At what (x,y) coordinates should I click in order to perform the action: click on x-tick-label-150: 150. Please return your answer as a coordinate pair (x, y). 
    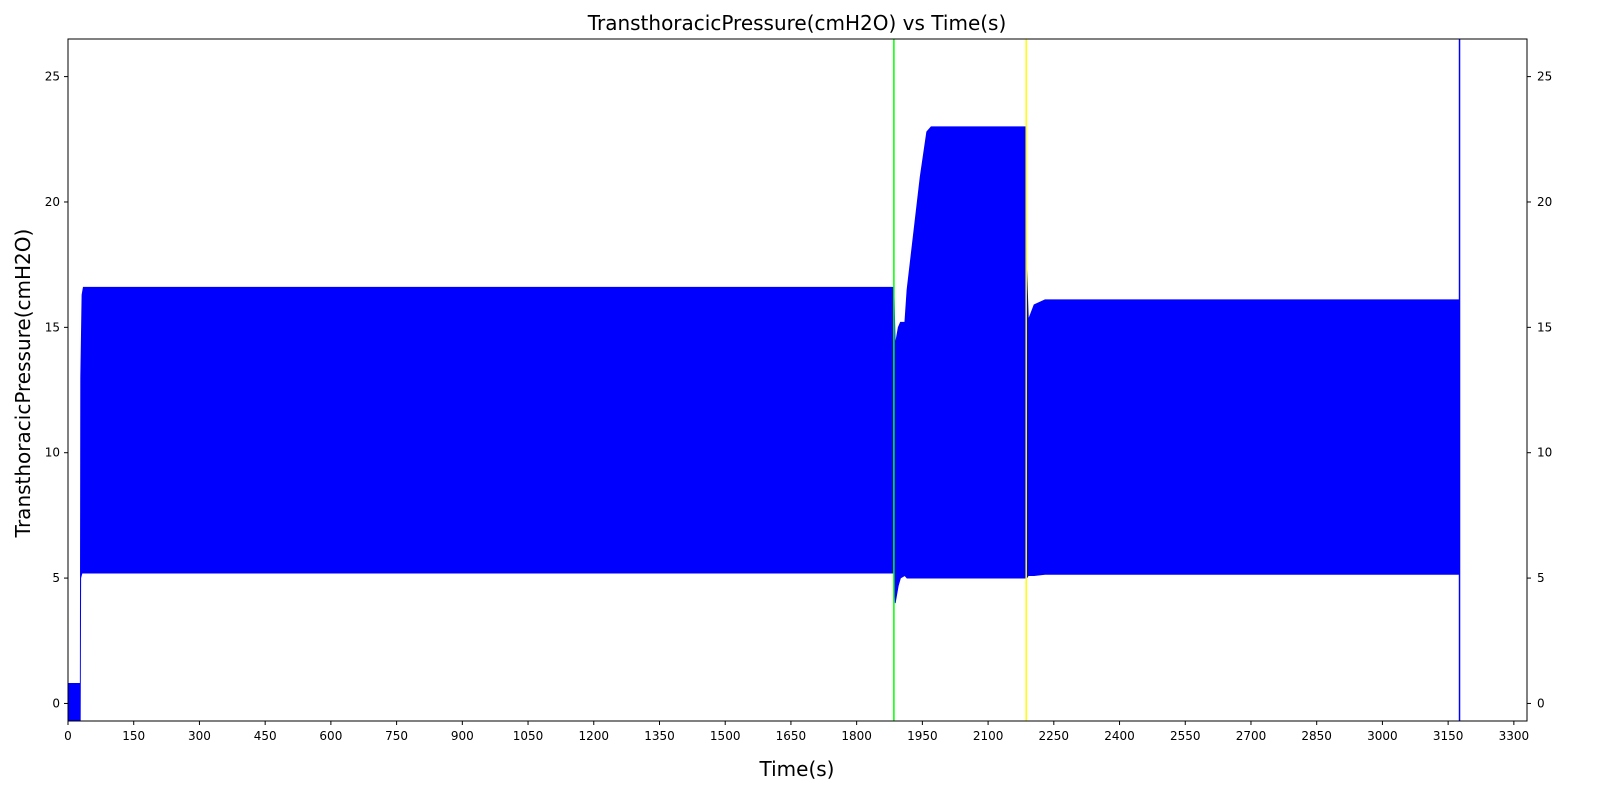
    Looking at the image, I should click on (133, 736).